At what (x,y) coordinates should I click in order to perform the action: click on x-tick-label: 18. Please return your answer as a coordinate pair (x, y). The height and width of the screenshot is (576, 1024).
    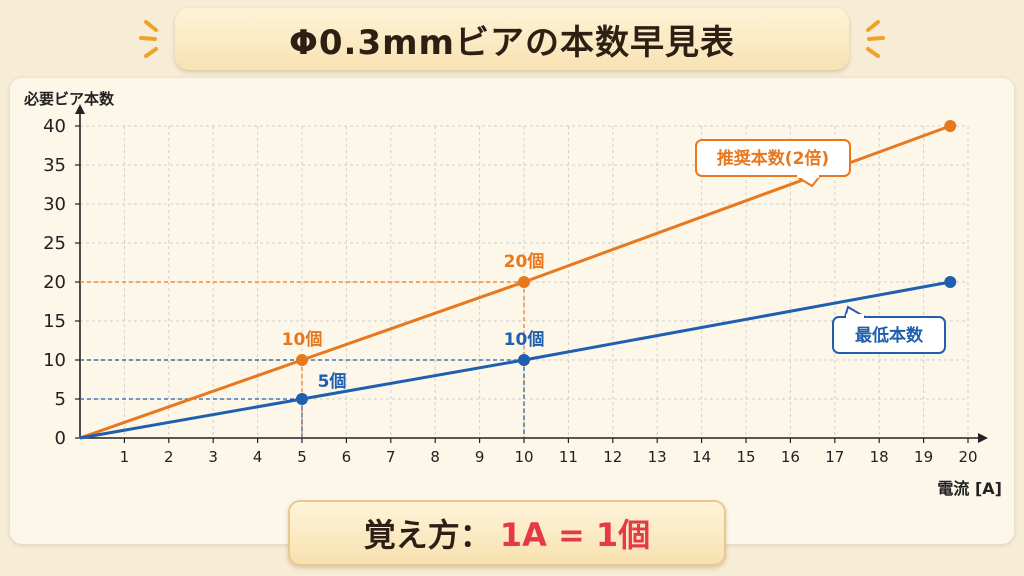
    Looking at the image, I should click on (879, 457).